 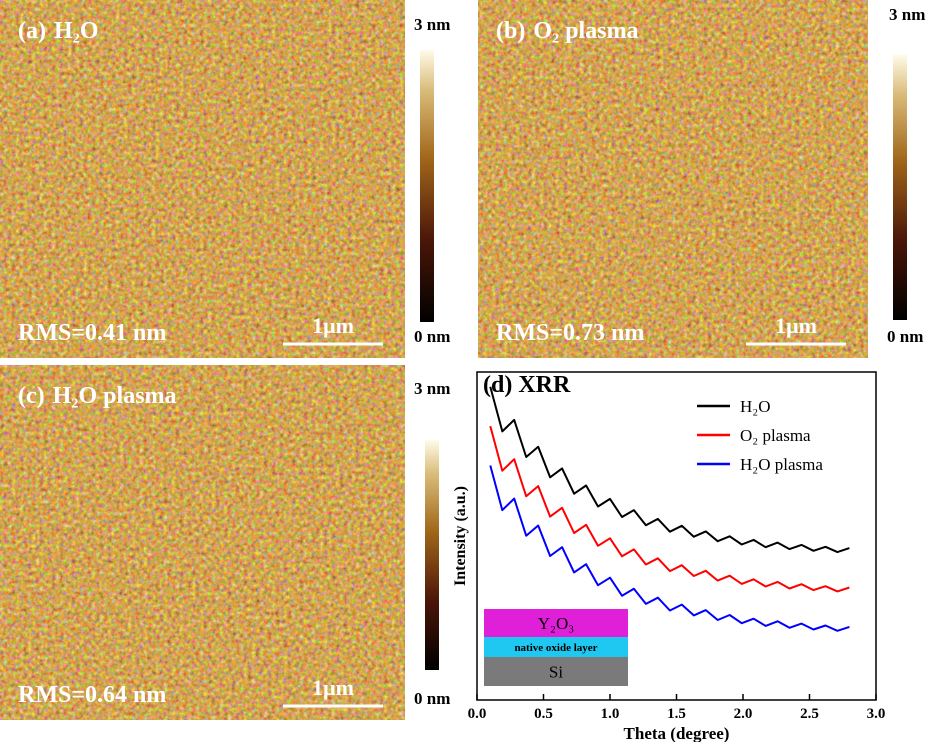 I want to click on x-tick-label: 2.0, so click(x=743, y=714).